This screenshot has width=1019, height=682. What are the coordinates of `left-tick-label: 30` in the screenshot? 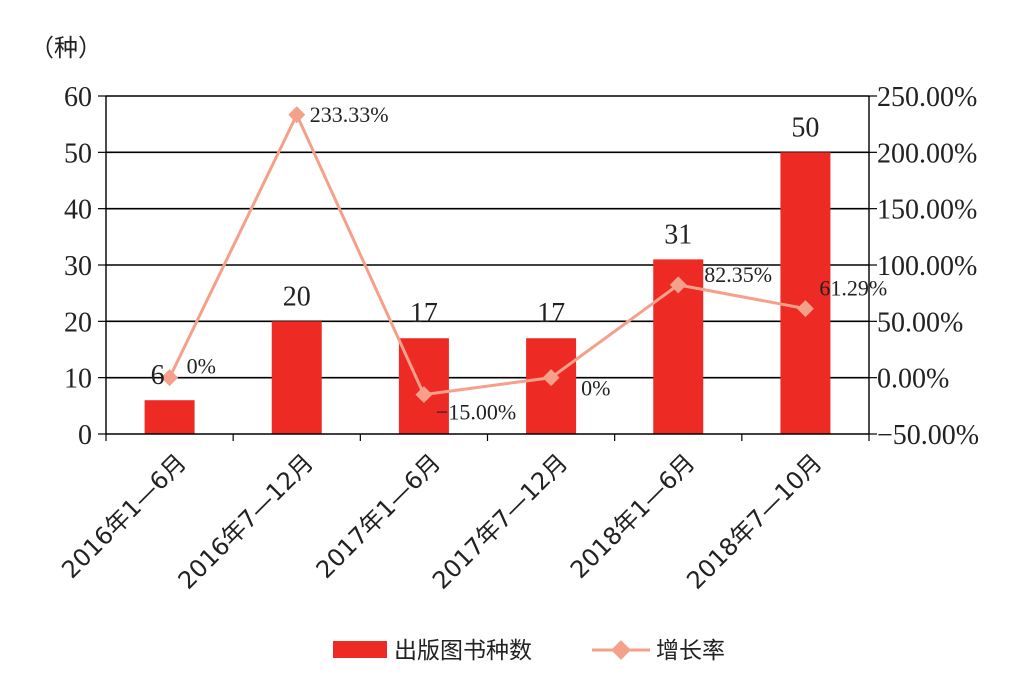 It's located at (78, 266).